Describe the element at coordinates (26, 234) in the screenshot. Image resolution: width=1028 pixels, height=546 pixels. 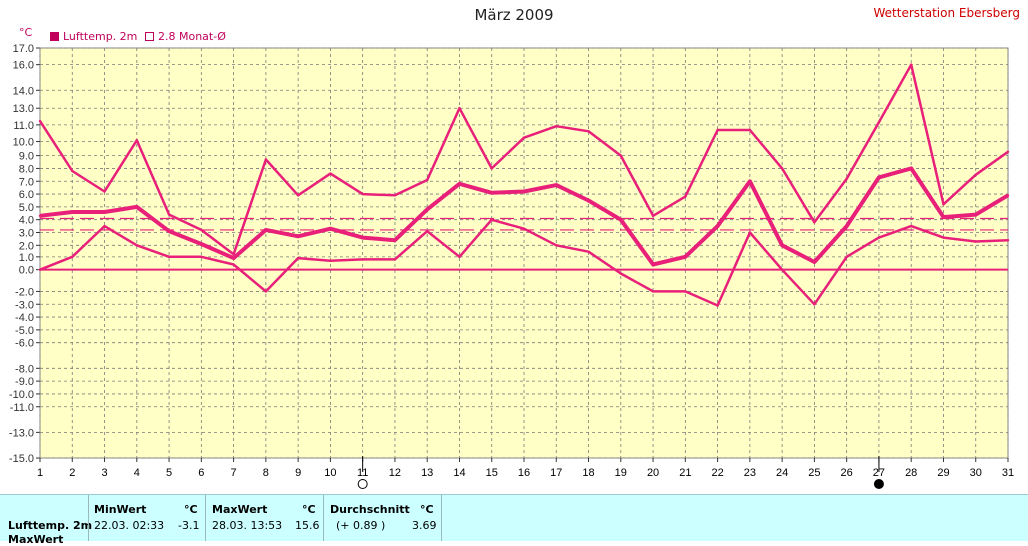
I see `y-tick-label: 3.0` at that location.